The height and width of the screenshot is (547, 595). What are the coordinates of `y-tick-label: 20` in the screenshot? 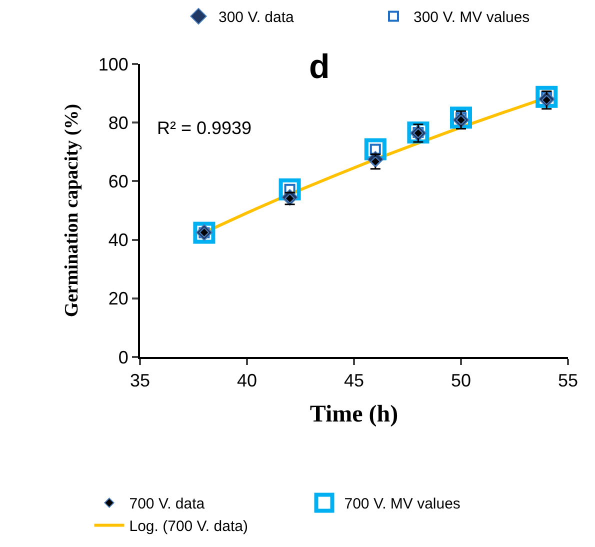 It's located at (118, 298).